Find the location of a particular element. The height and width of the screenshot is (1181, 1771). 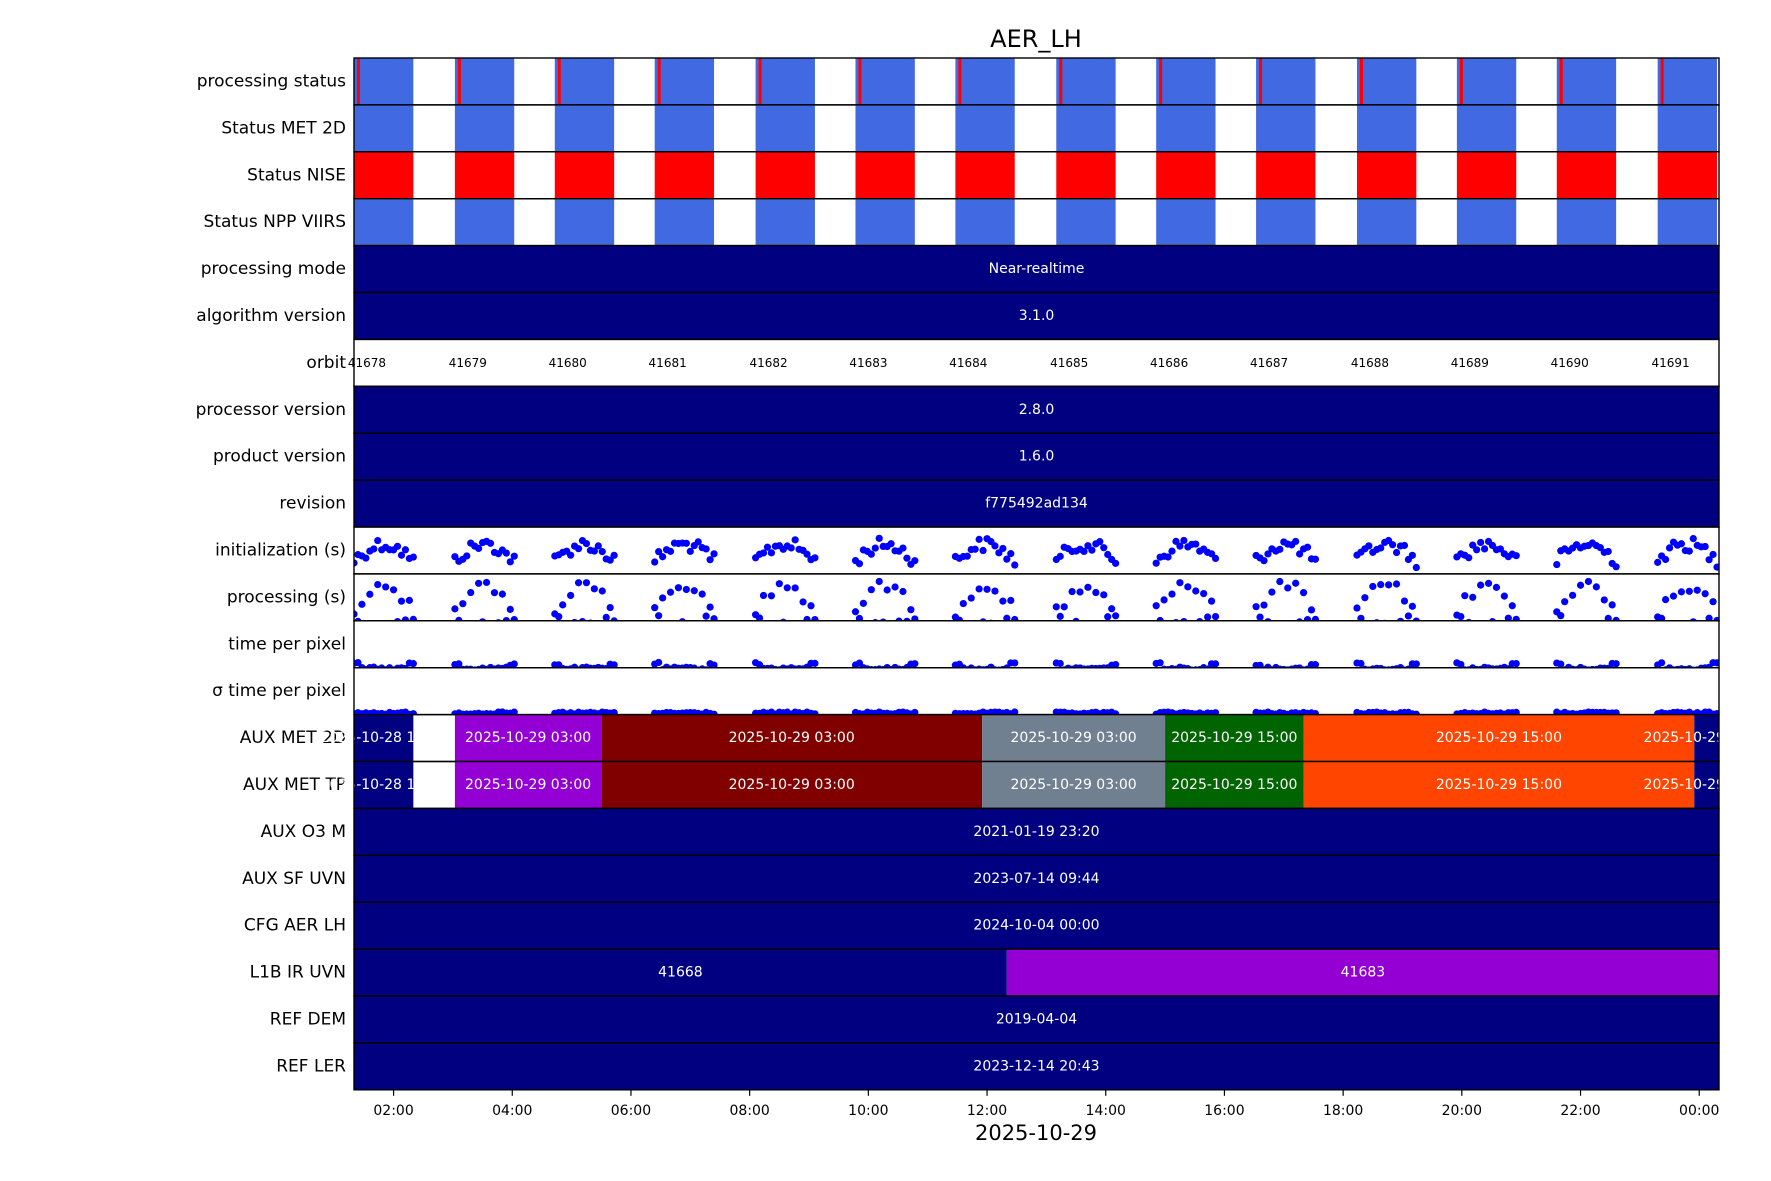

row-aux-sf-uvn: AUX SF UVN 2023-07-14 09:44 is located at coordinates (981, 878).